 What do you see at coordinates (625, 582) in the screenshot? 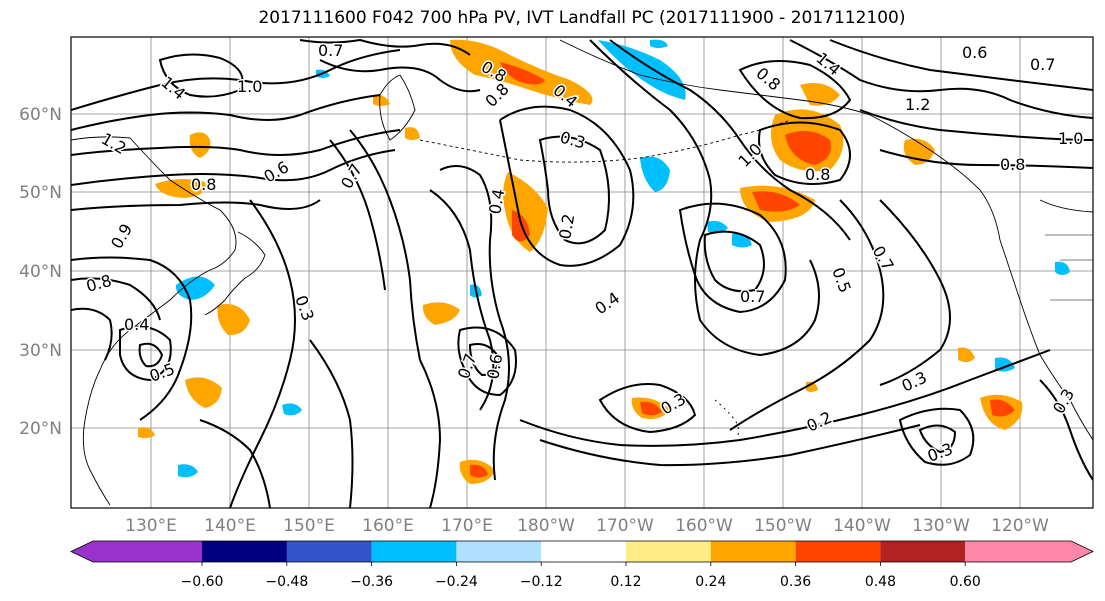
I see `colorbar-tick-label: 0.12` at bounding box center [625, 582].